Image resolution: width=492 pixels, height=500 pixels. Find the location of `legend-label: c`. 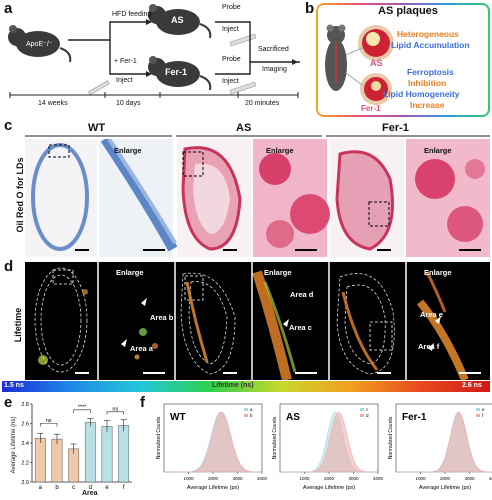

legend-label: c is located at coordinates (367, 409).